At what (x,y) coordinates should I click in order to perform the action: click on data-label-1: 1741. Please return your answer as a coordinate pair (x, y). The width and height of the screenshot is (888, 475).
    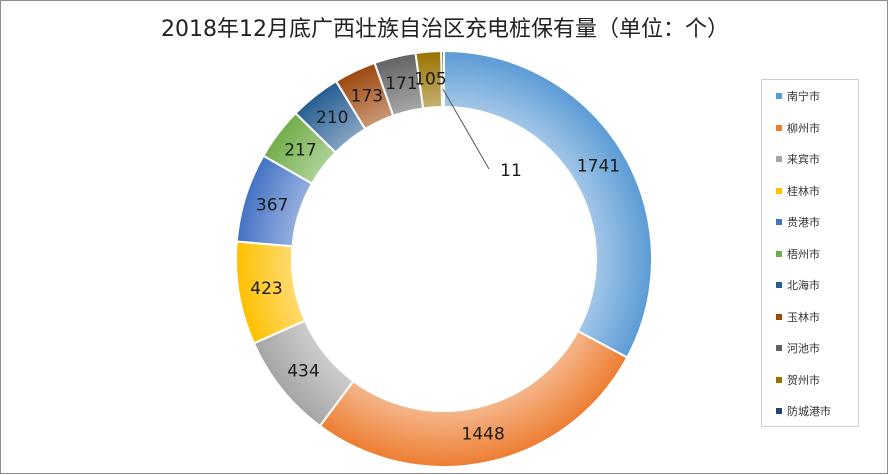
    Looking at the image, I should click on (598, 167).